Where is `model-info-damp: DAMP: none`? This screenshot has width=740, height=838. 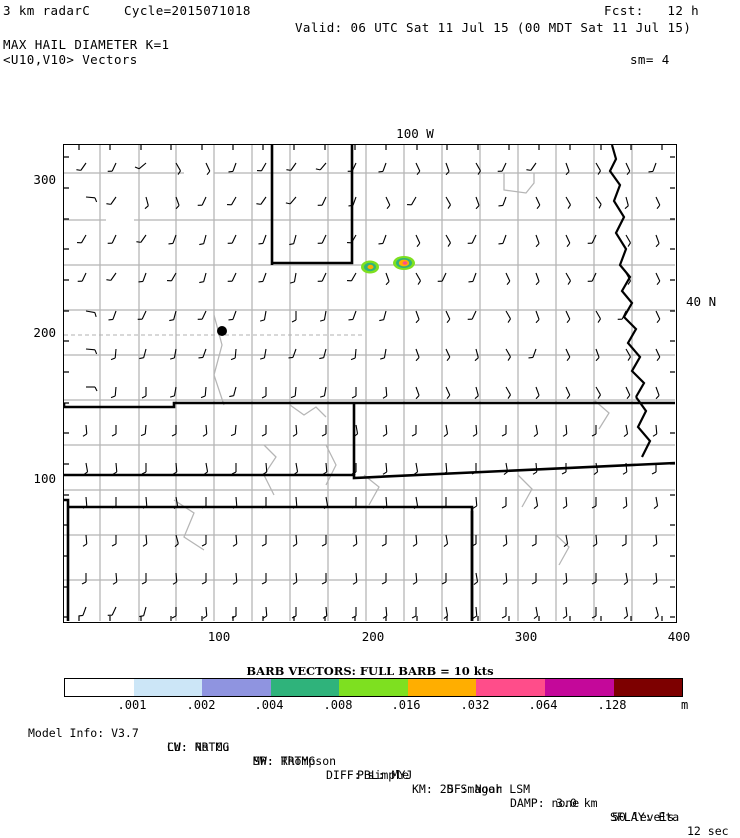 model-info-damp: DAMP: none is located at coordinates (545, 803).